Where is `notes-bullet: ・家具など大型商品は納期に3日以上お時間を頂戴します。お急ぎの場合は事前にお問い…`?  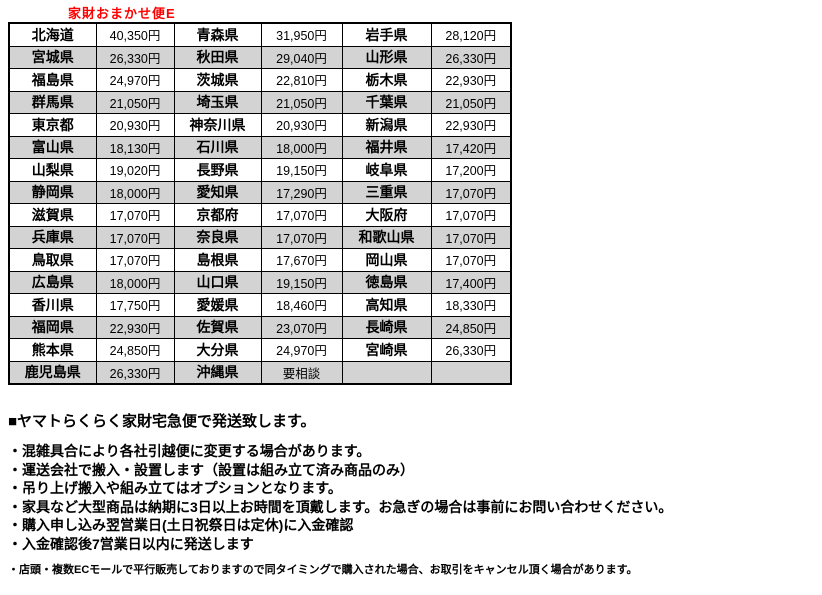
notes-bullet: ・家具など大型商品は納期に3日以上お時間を頂戴します。お急ぎの場合は事前にお問い… is located at coordinates (340, 506).